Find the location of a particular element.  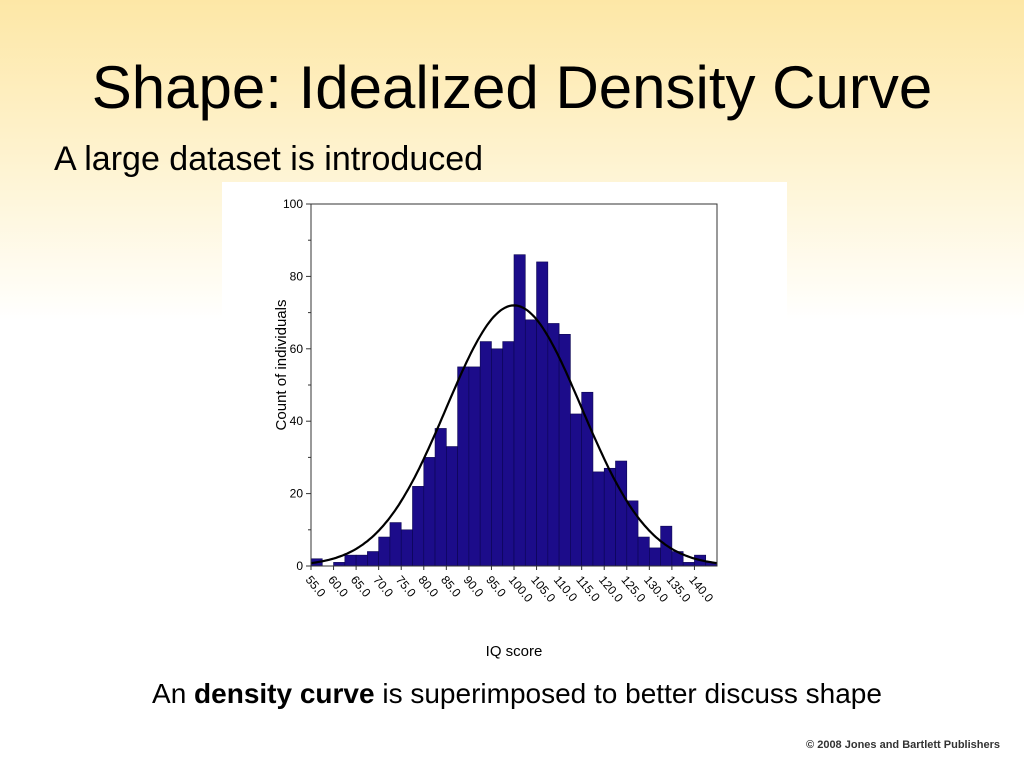

x-tick-label: 140.0 is located at coordinates (701, 589).